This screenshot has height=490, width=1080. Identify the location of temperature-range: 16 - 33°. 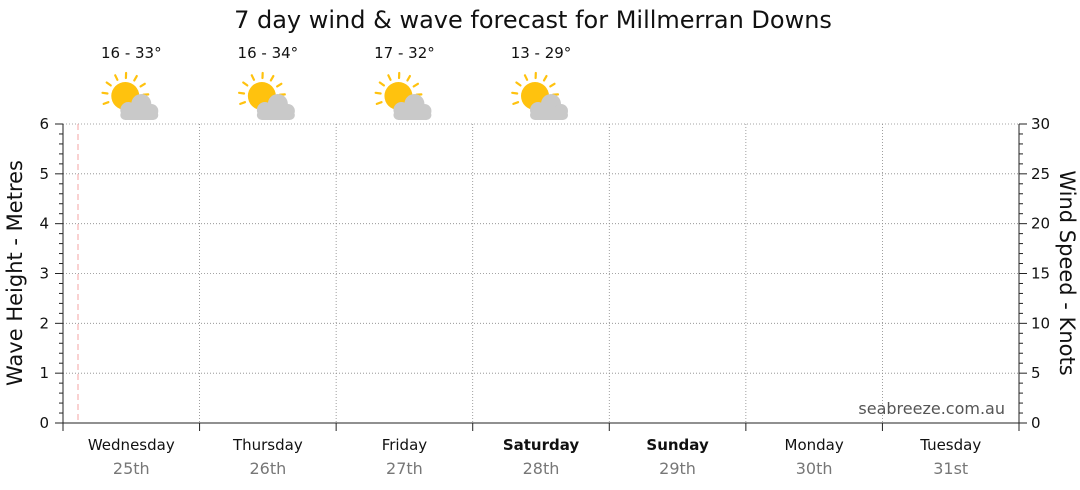
(131, 53).